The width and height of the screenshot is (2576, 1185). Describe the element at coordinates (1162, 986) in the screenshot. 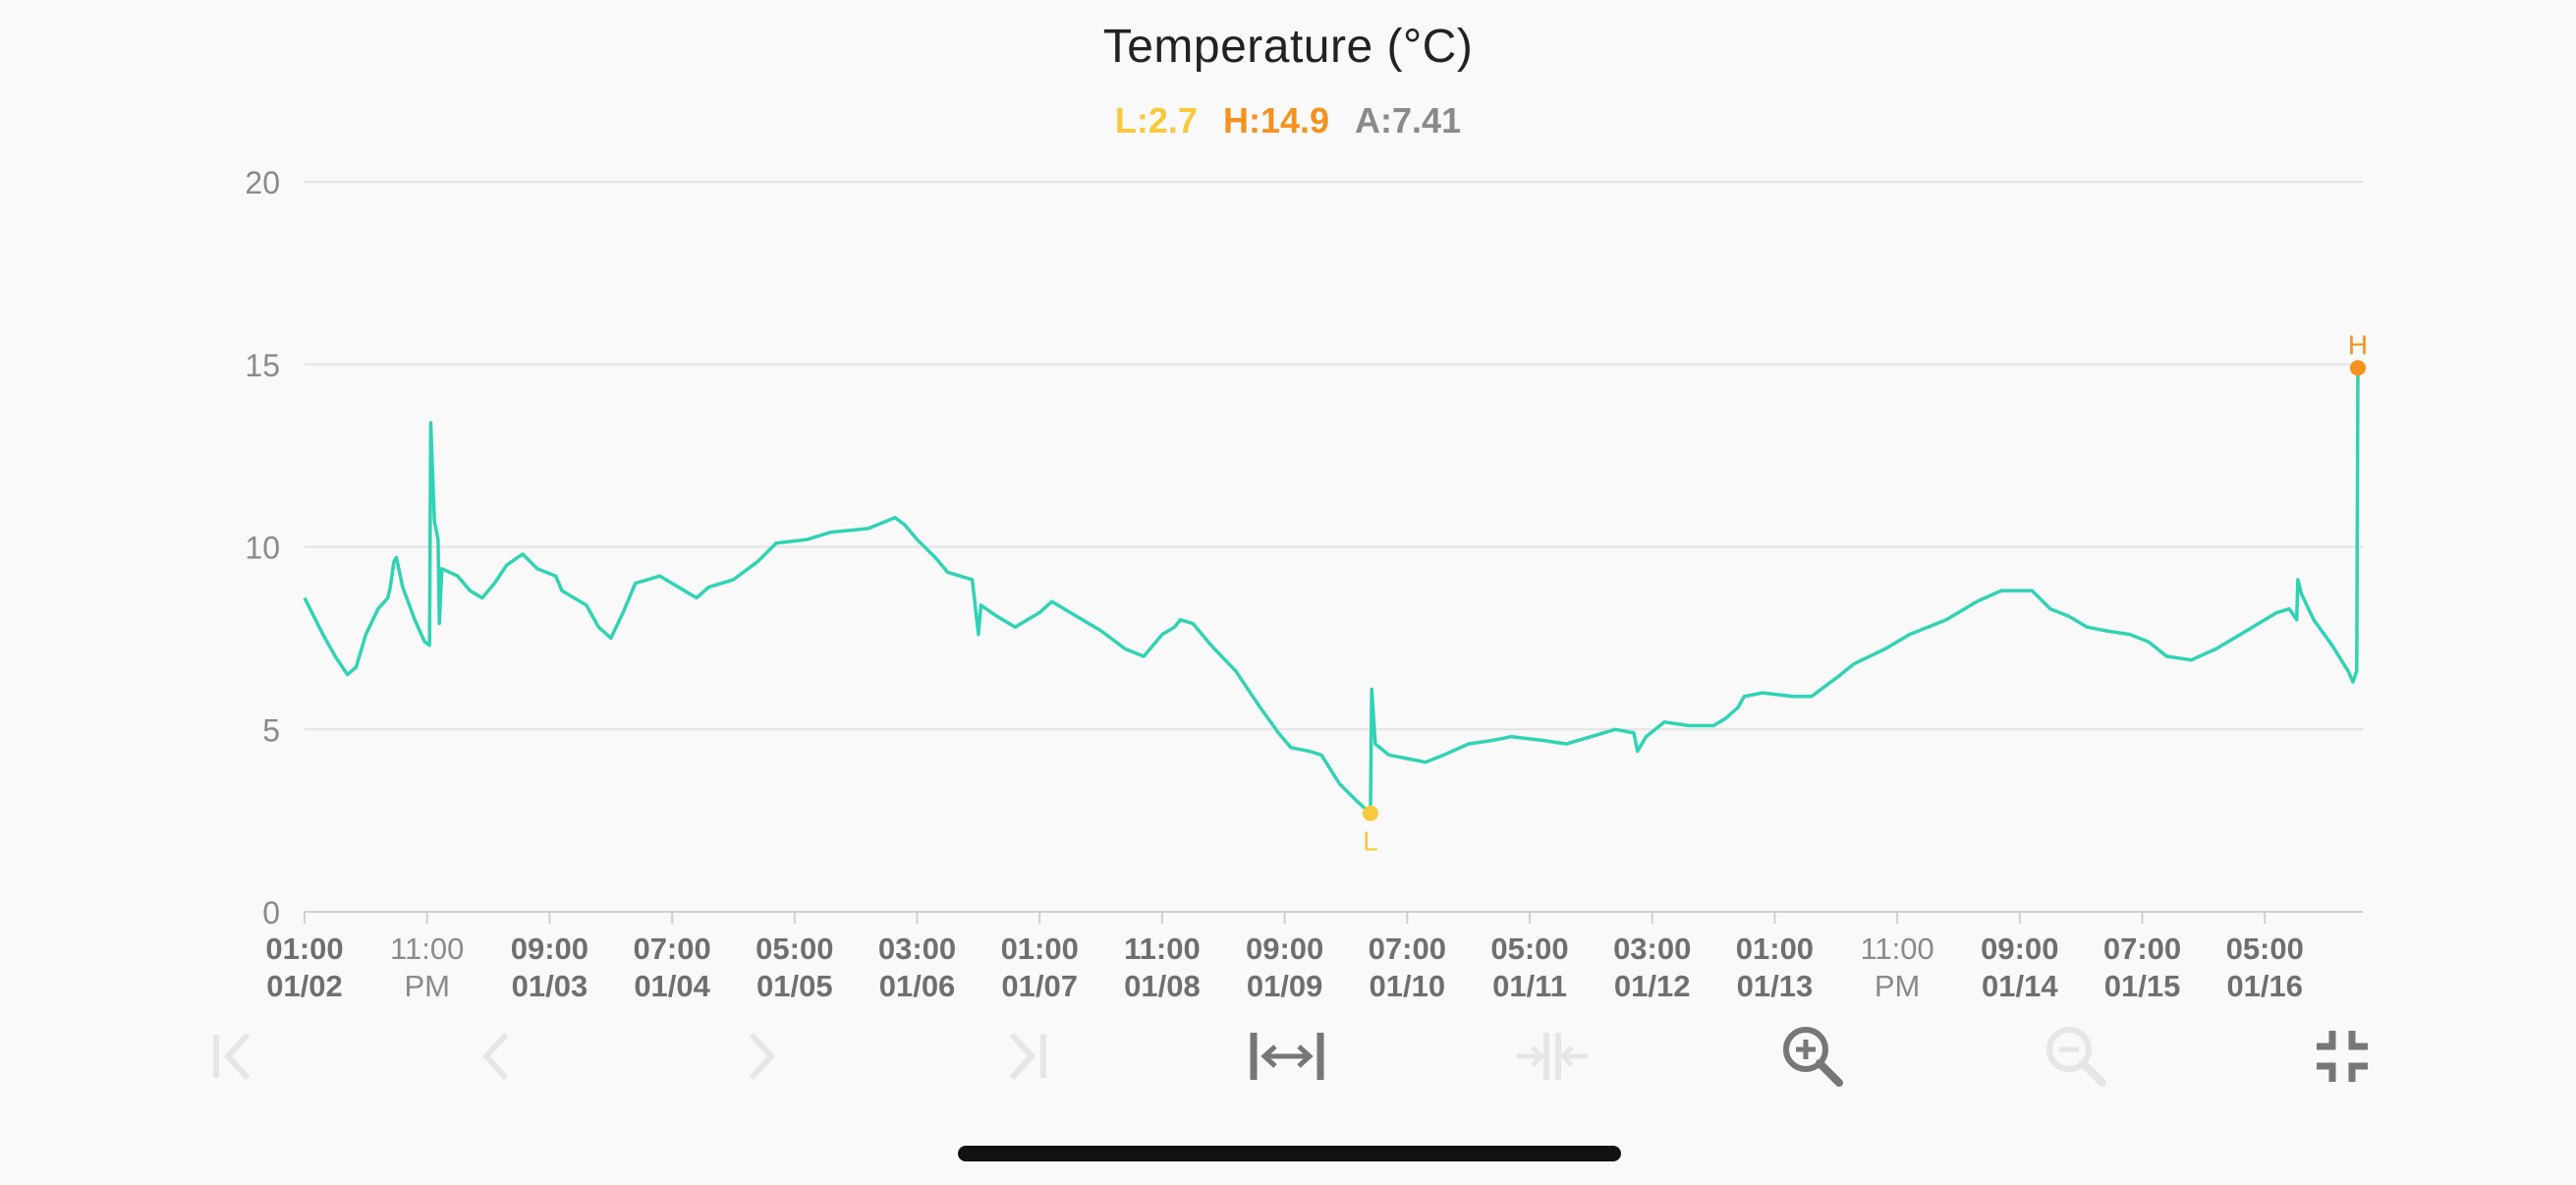

I see `x-tick-label-date: 01/08` at that location.